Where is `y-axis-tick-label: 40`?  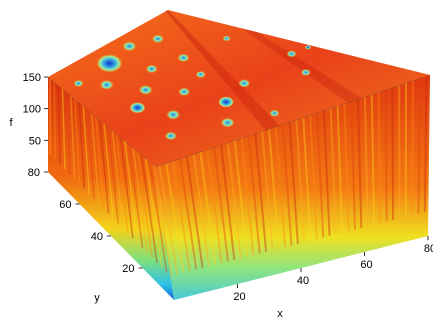 y-axis-tick-label: 40 is located at coordinates (97, 237).